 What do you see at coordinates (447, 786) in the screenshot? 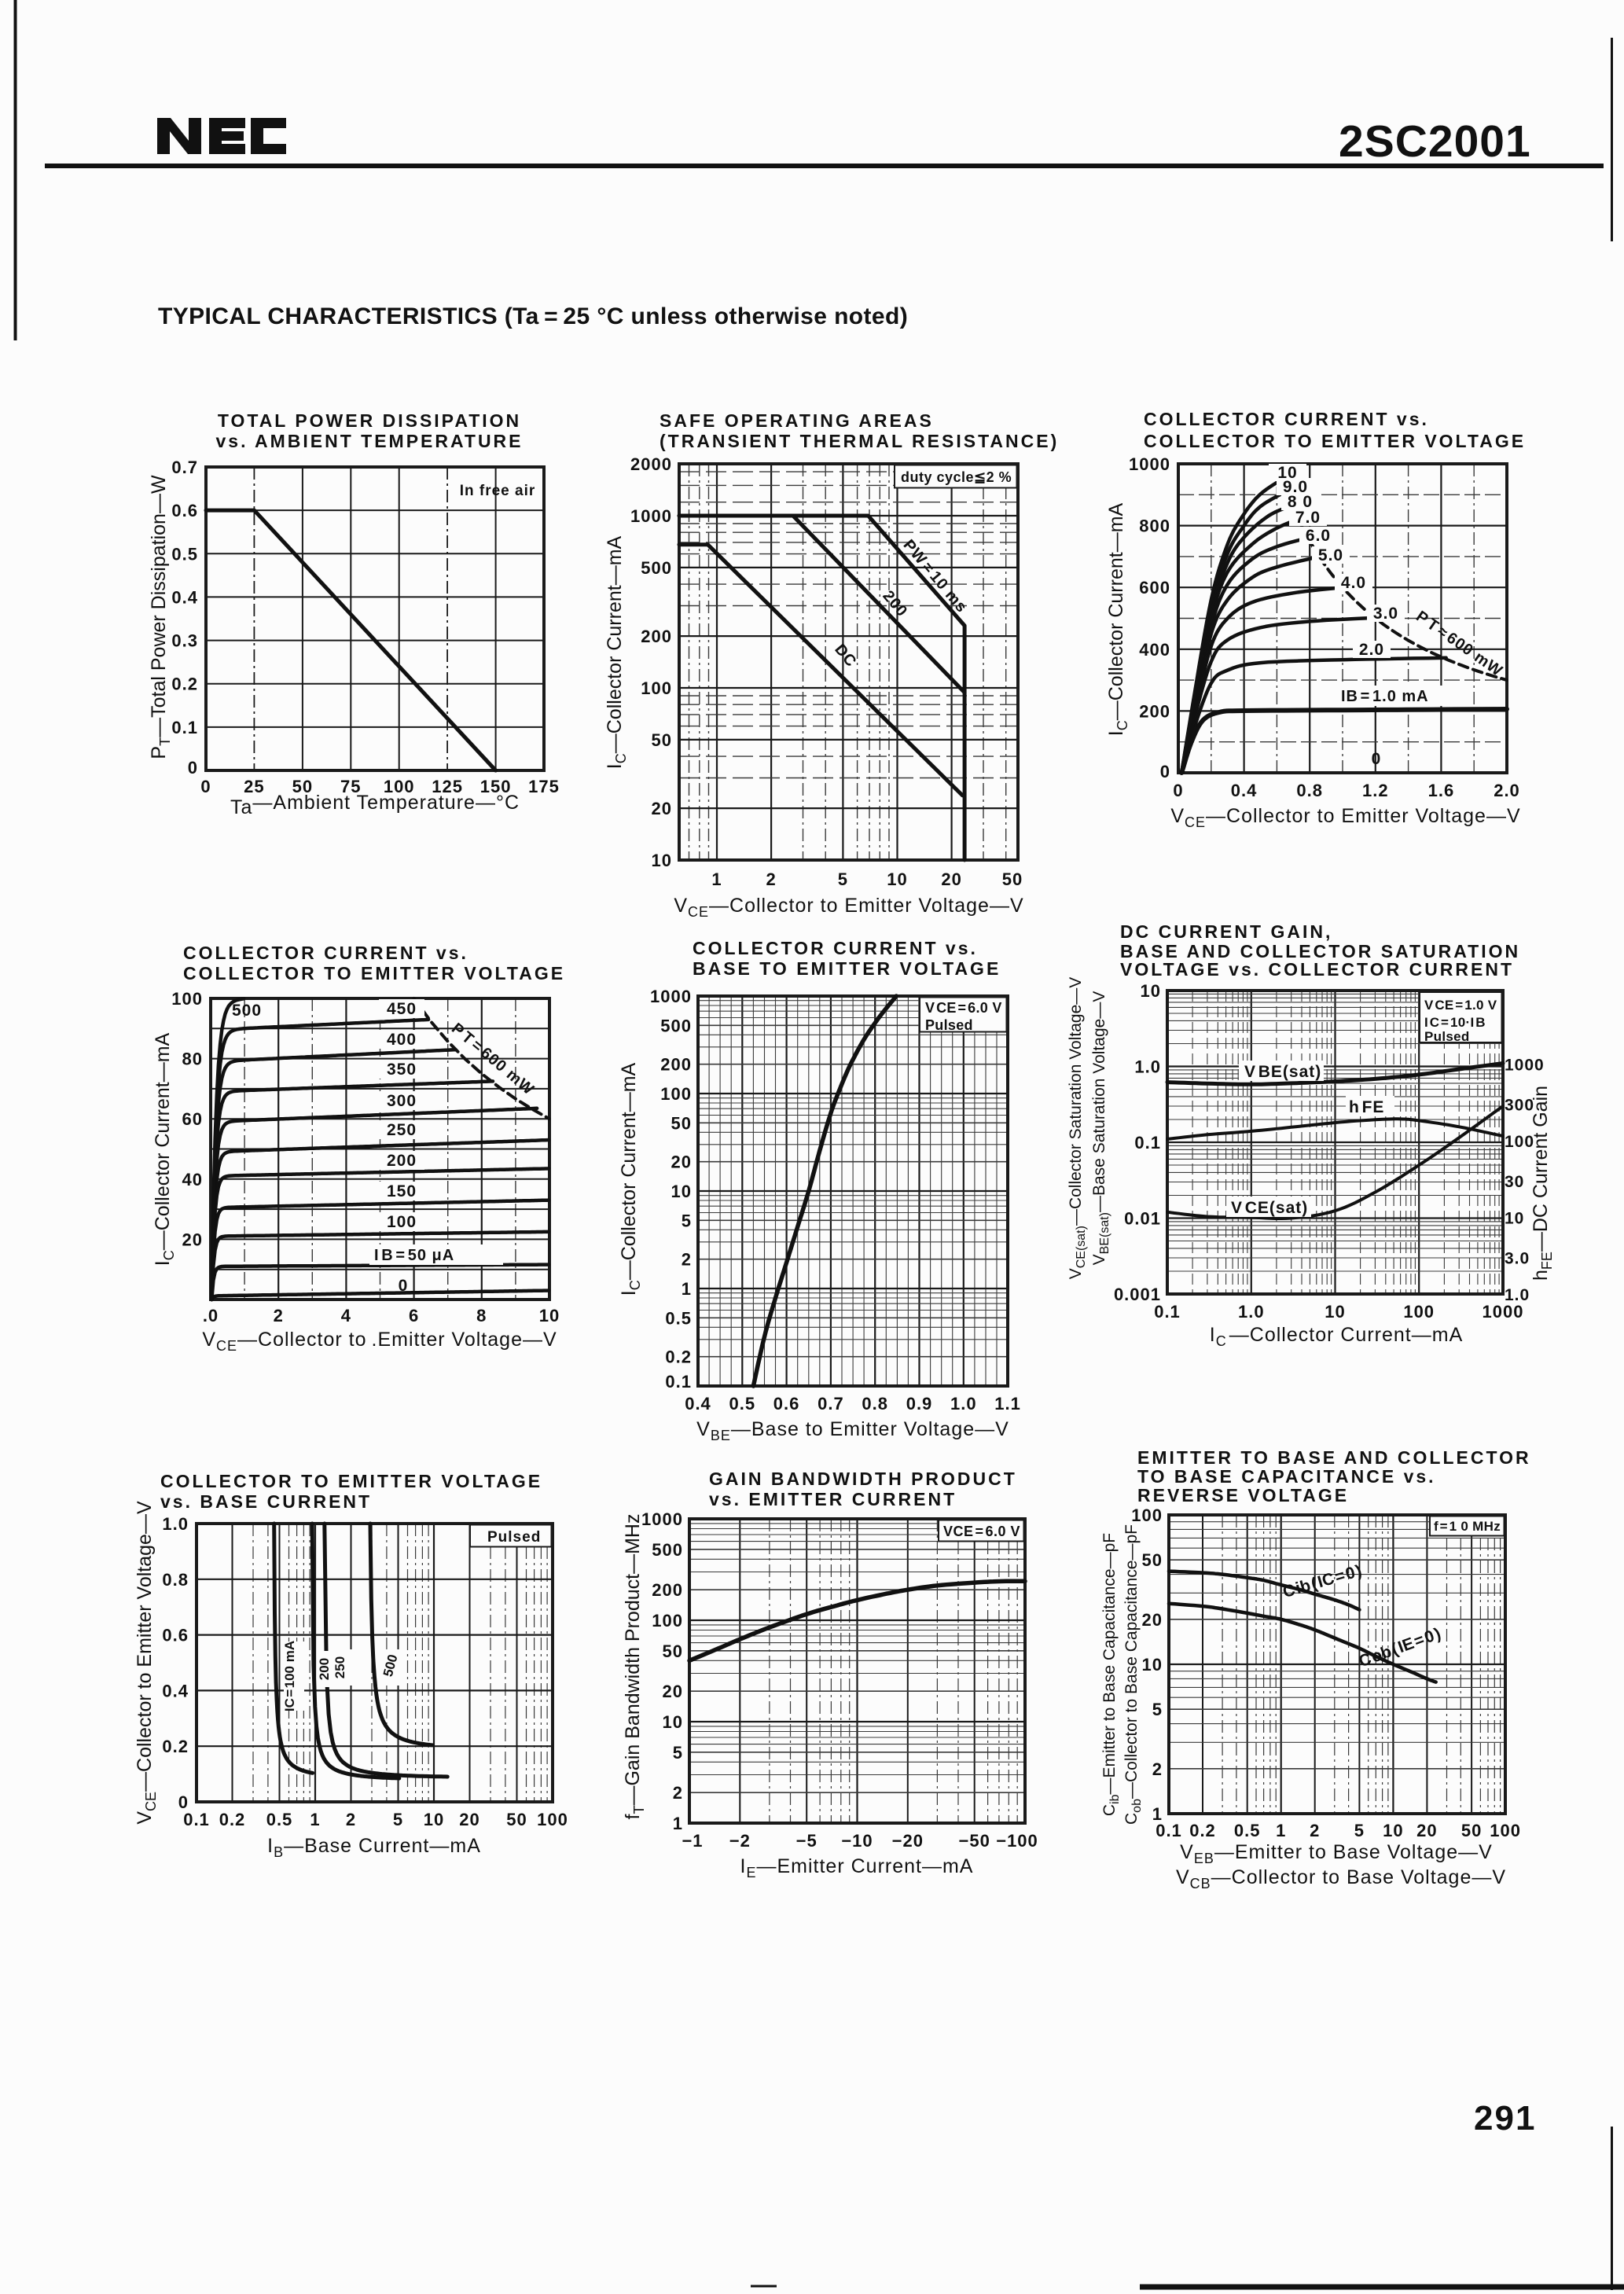
I see `svg-text: 125` at bounding box center [447, 786].